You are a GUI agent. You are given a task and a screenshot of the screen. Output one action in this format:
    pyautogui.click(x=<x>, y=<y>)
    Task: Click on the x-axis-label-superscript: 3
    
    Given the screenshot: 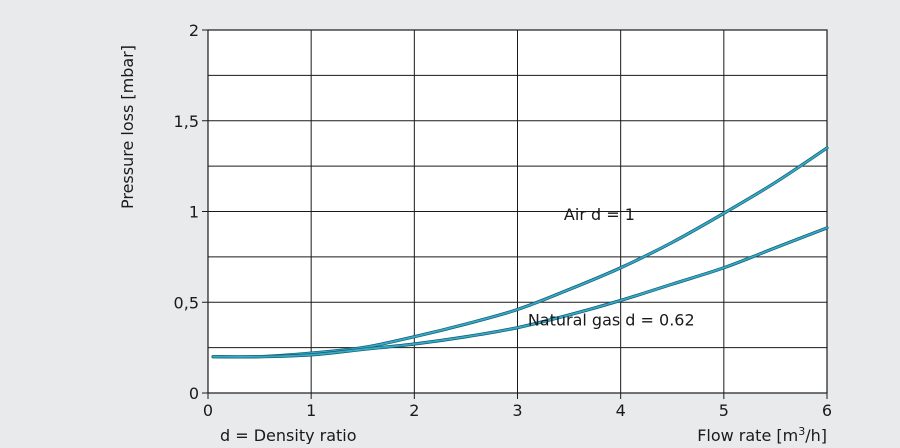 What is the action you would take?
    pyautogui.click(x=801, y=431)
    